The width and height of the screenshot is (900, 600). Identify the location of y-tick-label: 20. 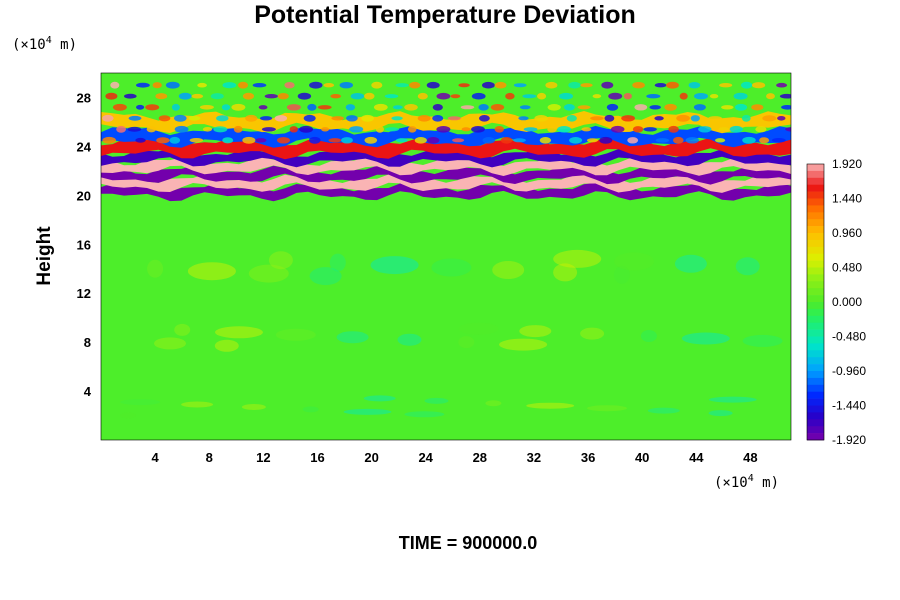
(84, 195).